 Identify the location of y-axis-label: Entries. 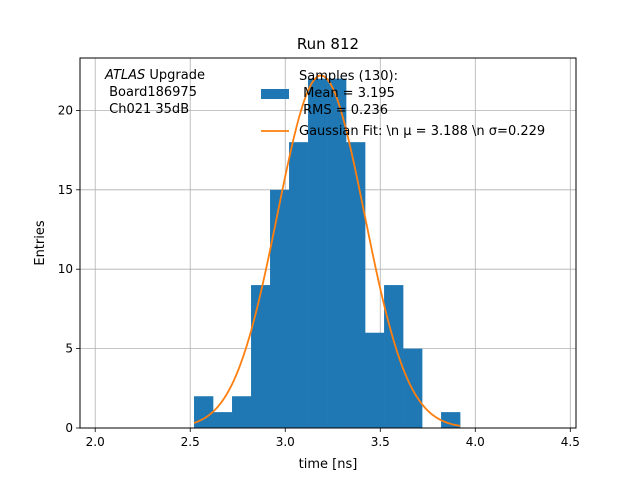
(40, 243).